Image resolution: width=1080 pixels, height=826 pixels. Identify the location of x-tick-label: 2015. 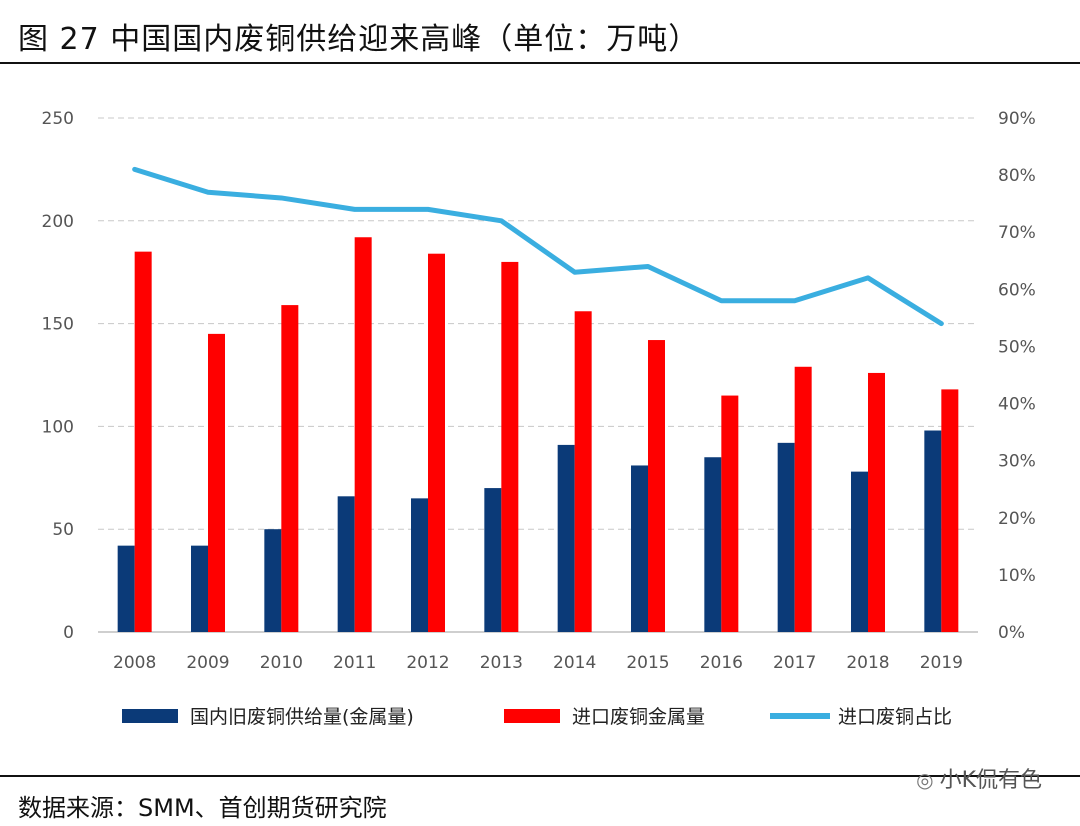
(647, 663).